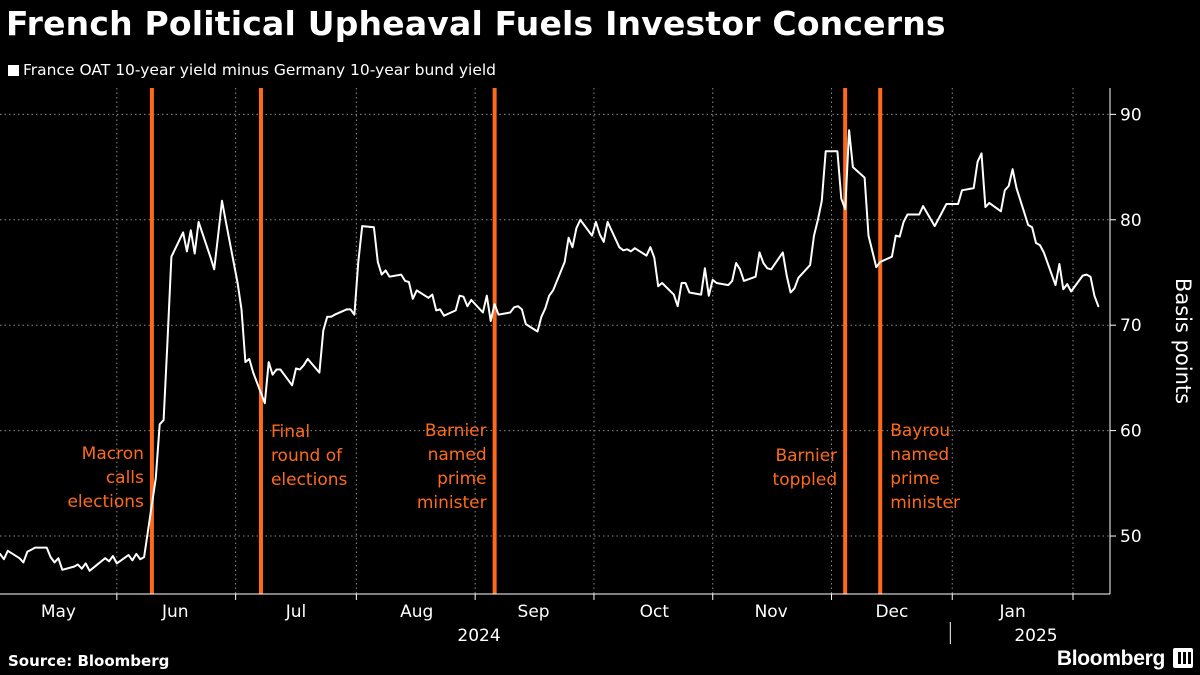  I want to click on y-axis-title: Basis points, so click(1183, 341).